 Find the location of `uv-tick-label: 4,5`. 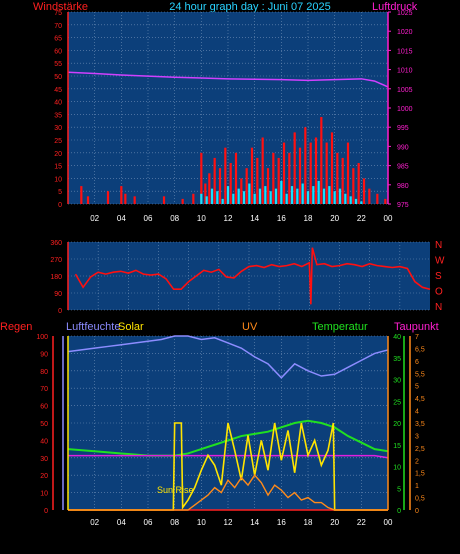

uv-tick-label: 4,5 is located at coordinates (420, 399).